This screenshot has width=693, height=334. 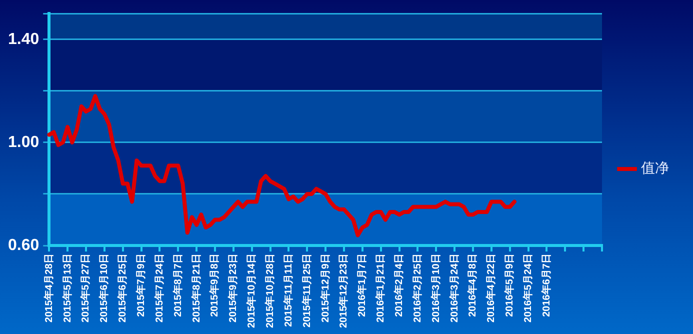 I want to click on y-tick-label: 1.40, so click(x=24, y=39).